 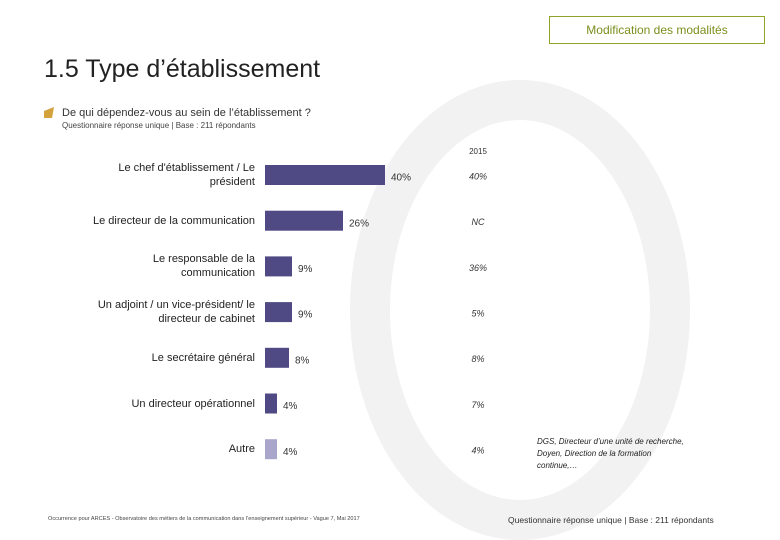 I want to click on modify-button: Modification des modalités, so click(x=657, y=30).